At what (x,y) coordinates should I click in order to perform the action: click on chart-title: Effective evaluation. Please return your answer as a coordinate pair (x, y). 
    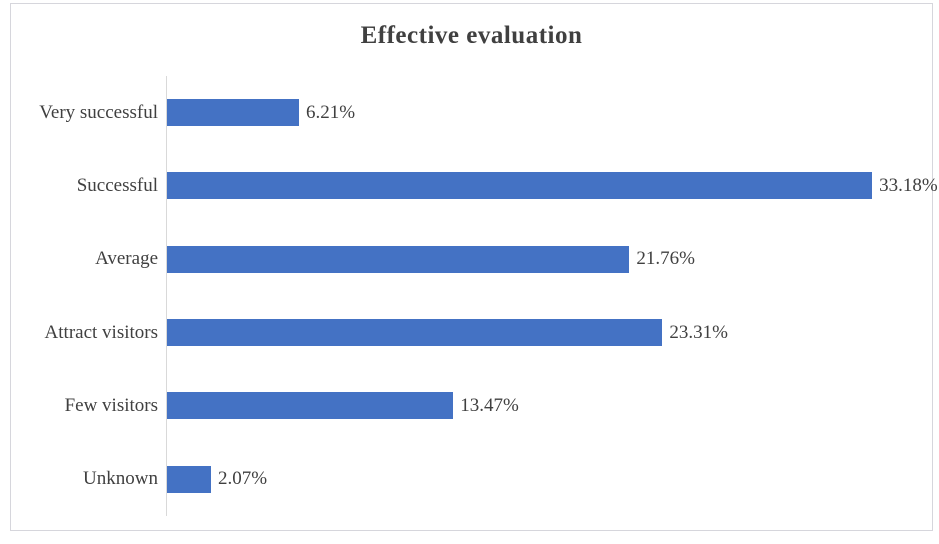
    Looking at the image, I should click on (471, 35).